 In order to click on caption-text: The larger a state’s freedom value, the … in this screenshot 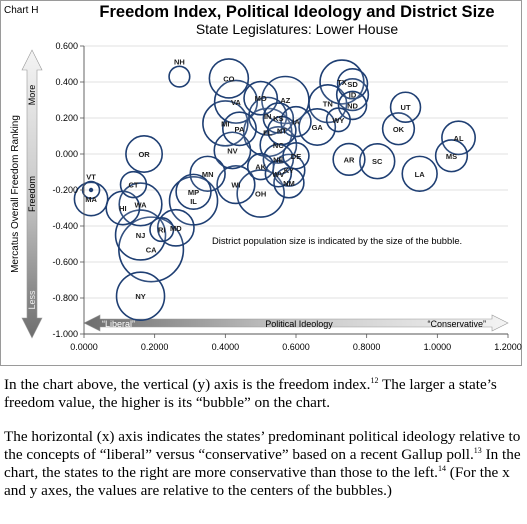, I will do `click(250, 393)`.